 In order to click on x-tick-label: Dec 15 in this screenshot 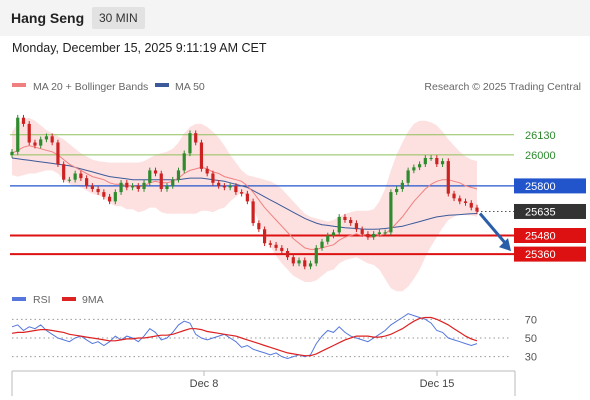, I will do `click(437, 384)`.